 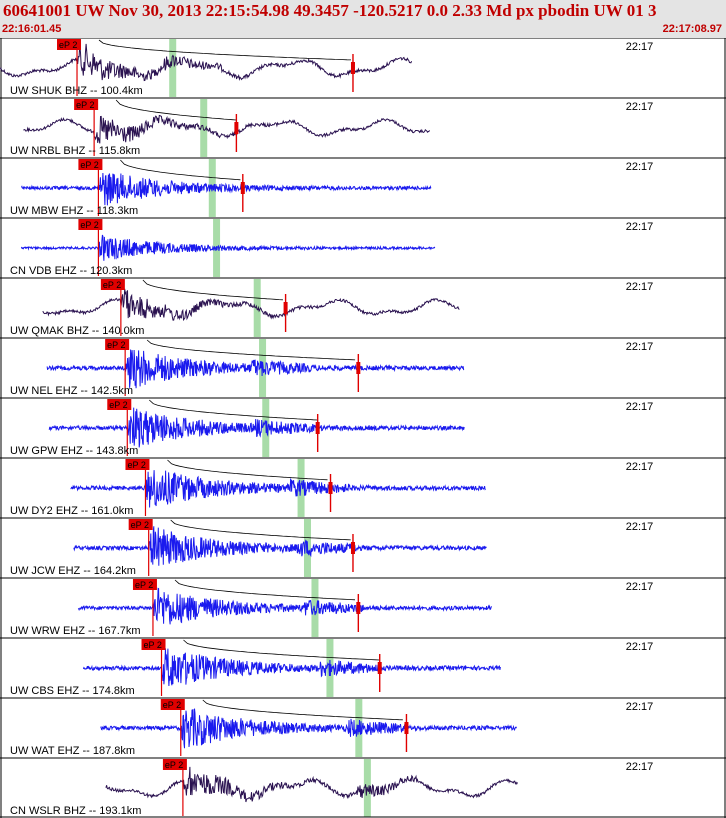 What do you see at coordinates (75, 631) in the screenshot?
I see `station-label: UW WRW EHZ -- 167.7km` at bounding box center [75, 631].